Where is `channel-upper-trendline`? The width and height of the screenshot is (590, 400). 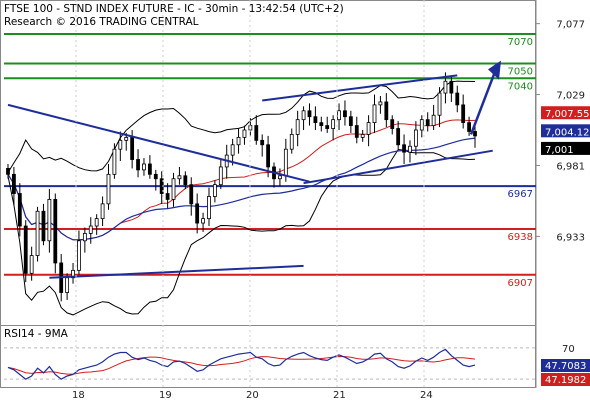 channel-upper-trendline is located at coordinates (360, 88).